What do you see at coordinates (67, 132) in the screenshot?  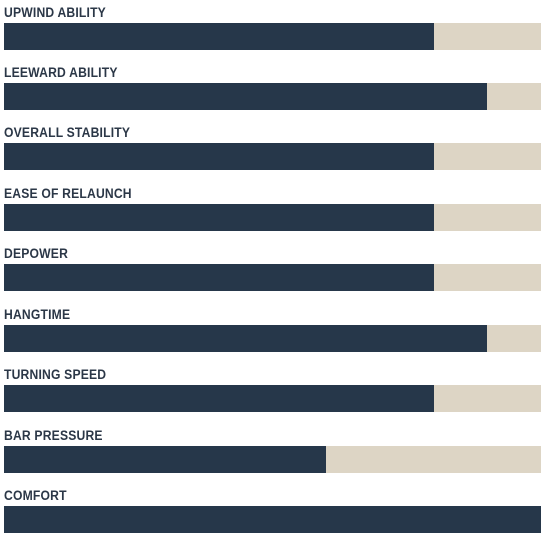 I see `rating-label: OVERALL STABILITY` at bounding box center [67, 132].